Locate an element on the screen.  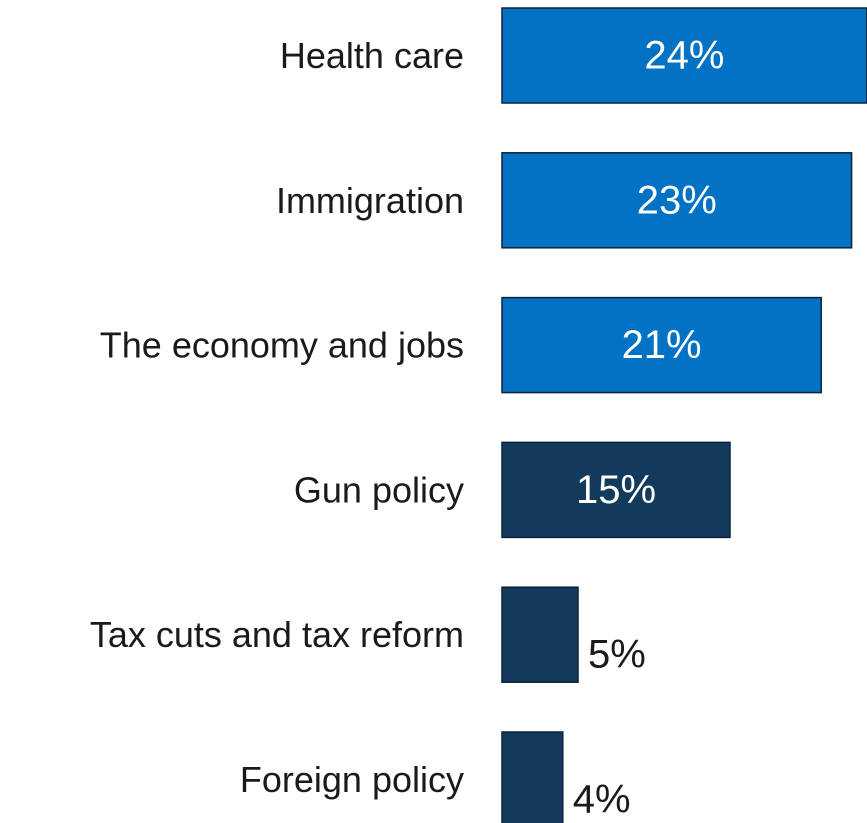
value-label: 4% is located at coordinates (602, 800).